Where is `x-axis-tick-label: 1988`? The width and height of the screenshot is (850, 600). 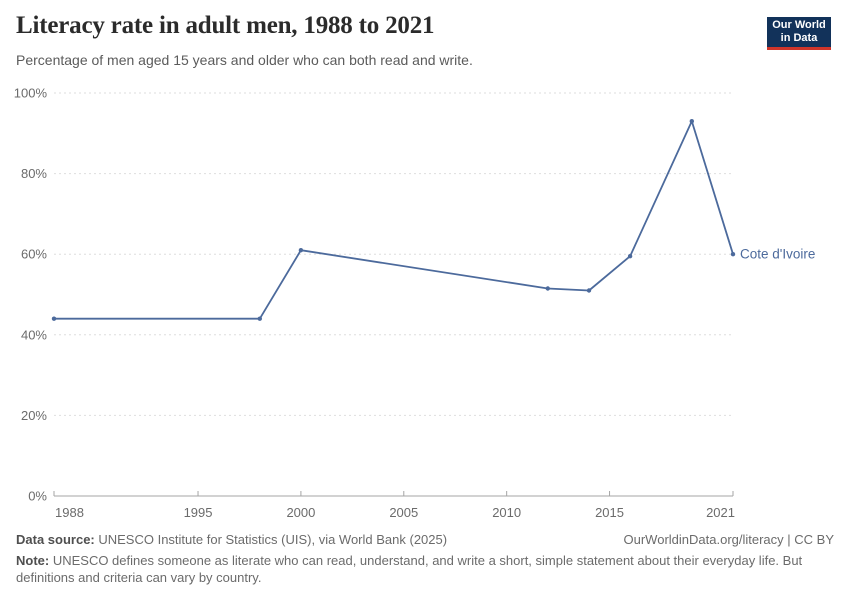 x-axis-tick-label: 1988 is located at coordinates (69, 512).